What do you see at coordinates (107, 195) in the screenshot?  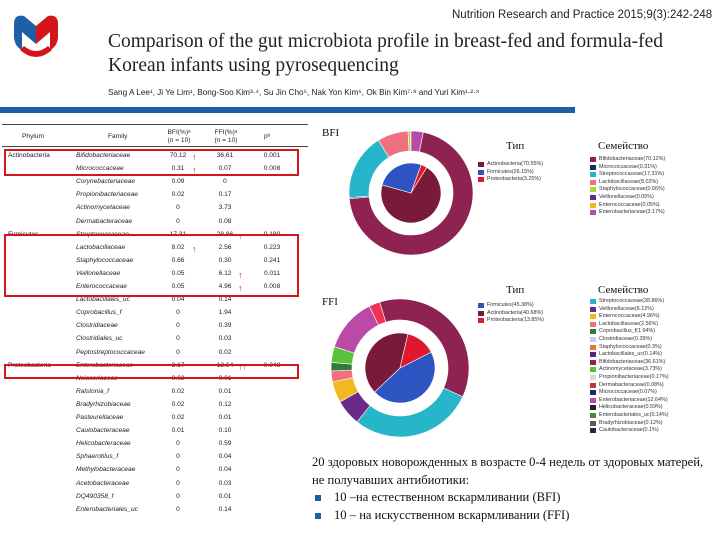 I see `cell-family: Propionibacteriaceae` at bounding box center [107, 195].